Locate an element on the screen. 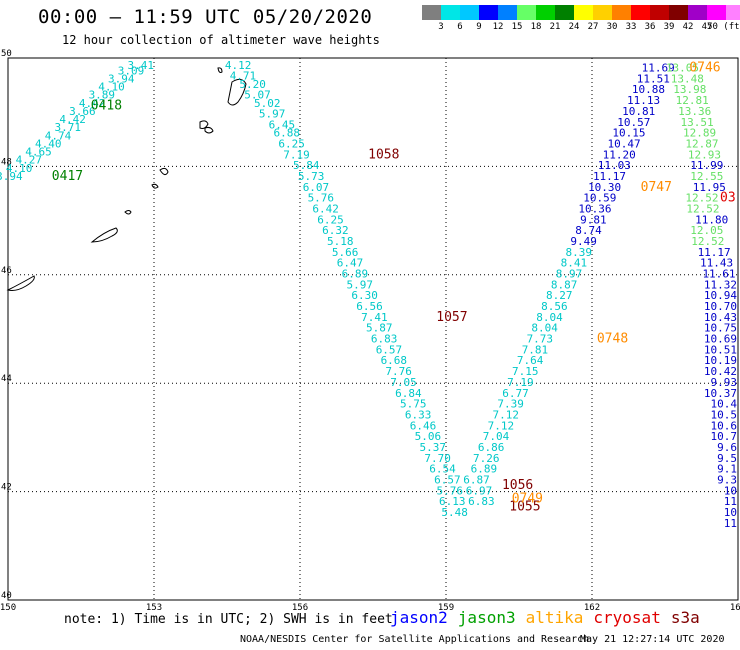 This screenshot has width=740, height=650. wave-height-value: 3.66 is located at coordinates (82, 111).